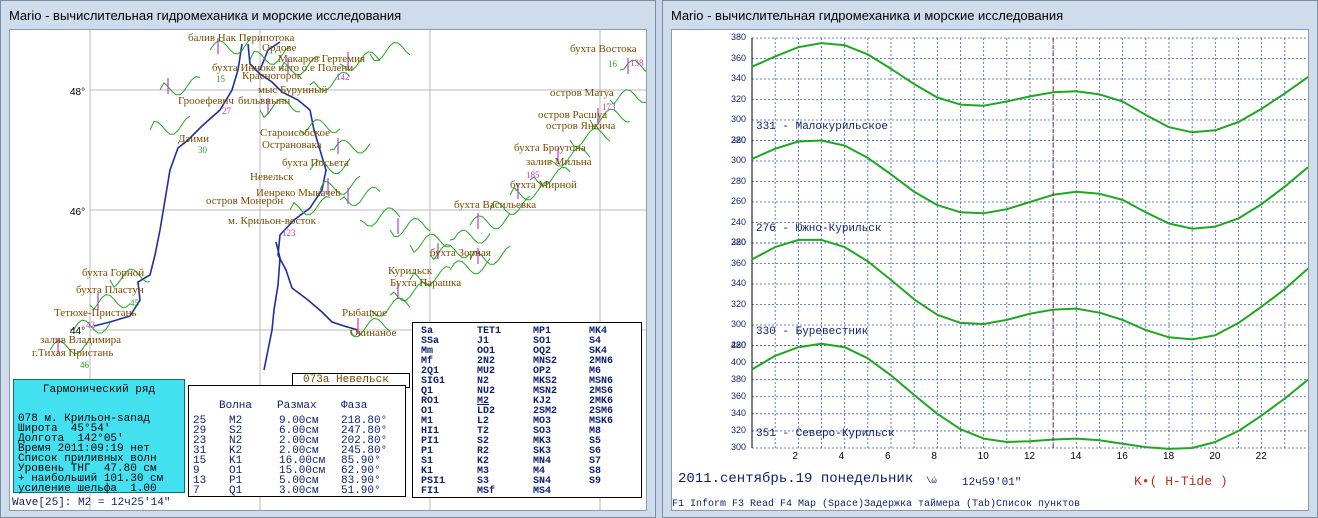 Image resolution: width=1318 pixels, height=518 pixels. What do you see at coordinates (299, 491) in the screenshot?
I see `wave-amplitude: 3.00см` at bounding box center [299, 491].